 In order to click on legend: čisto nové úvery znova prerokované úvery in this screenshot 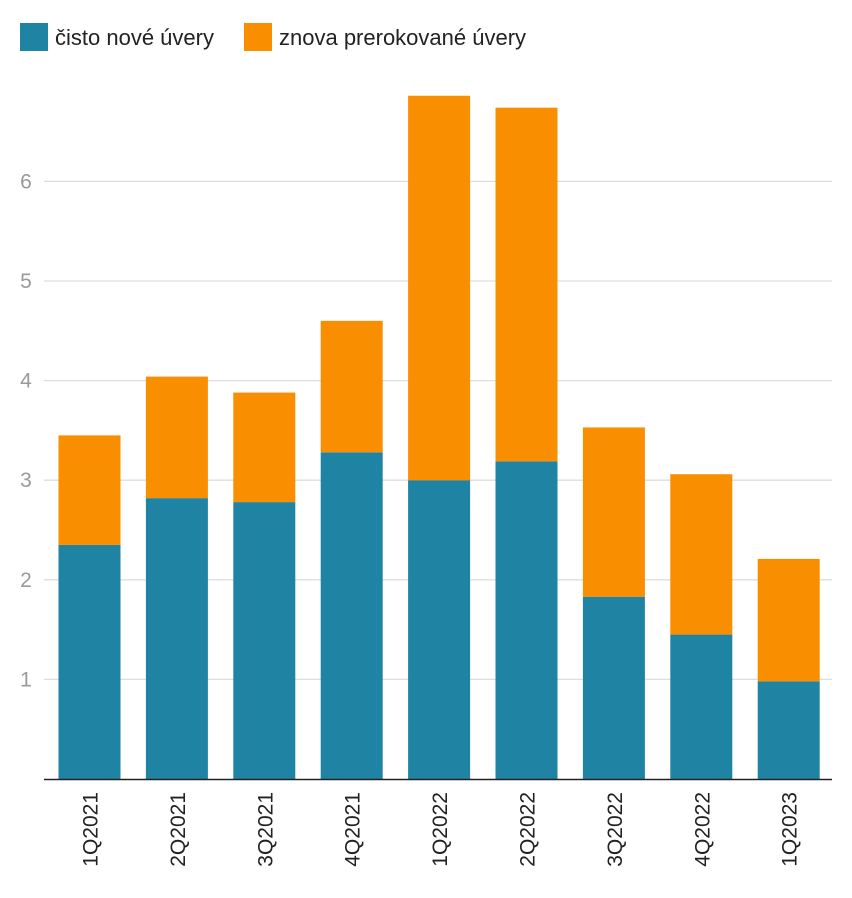, I will do `click(273, 37)`.